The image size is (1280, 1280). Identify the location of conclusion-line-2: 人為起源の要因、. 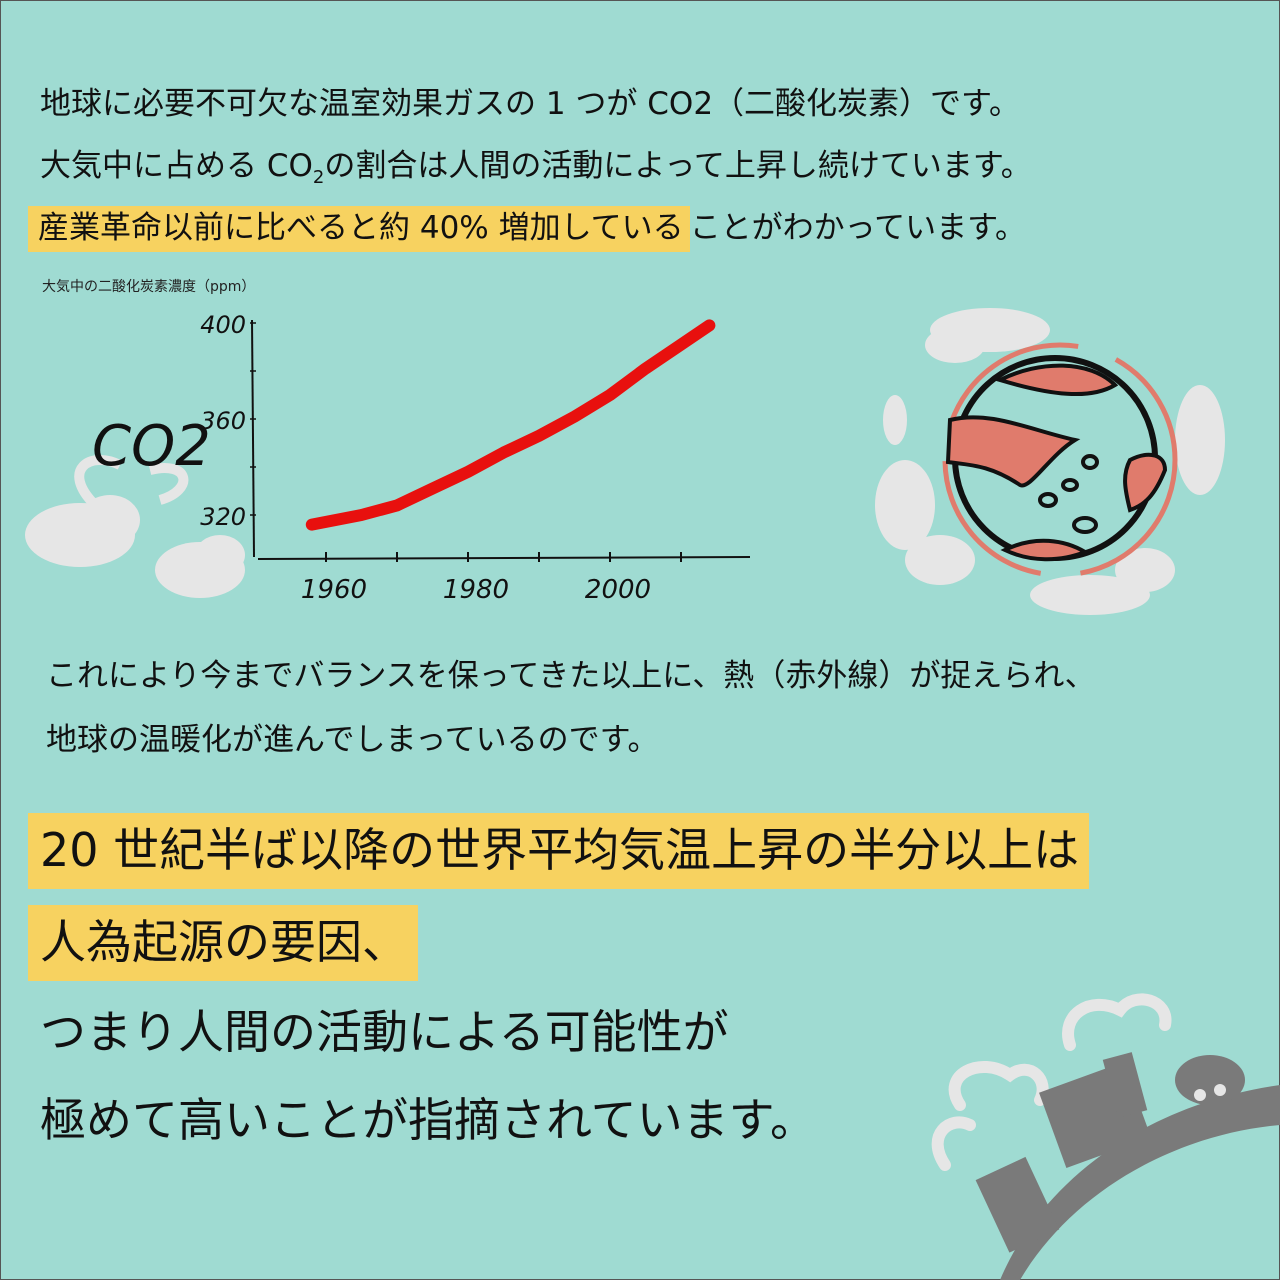
(223, 943).